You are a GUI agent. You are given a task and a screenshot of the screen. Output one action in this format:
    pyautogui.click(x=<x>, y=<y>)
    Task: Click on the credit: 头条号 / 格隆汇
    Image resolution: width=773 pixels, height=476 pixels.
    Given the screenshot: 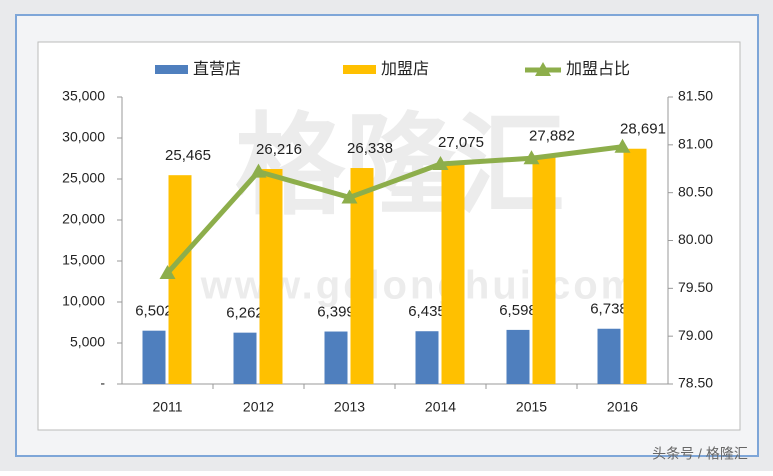 What is the action you would take?
    pyautogui.click(x=700, y=454)
    